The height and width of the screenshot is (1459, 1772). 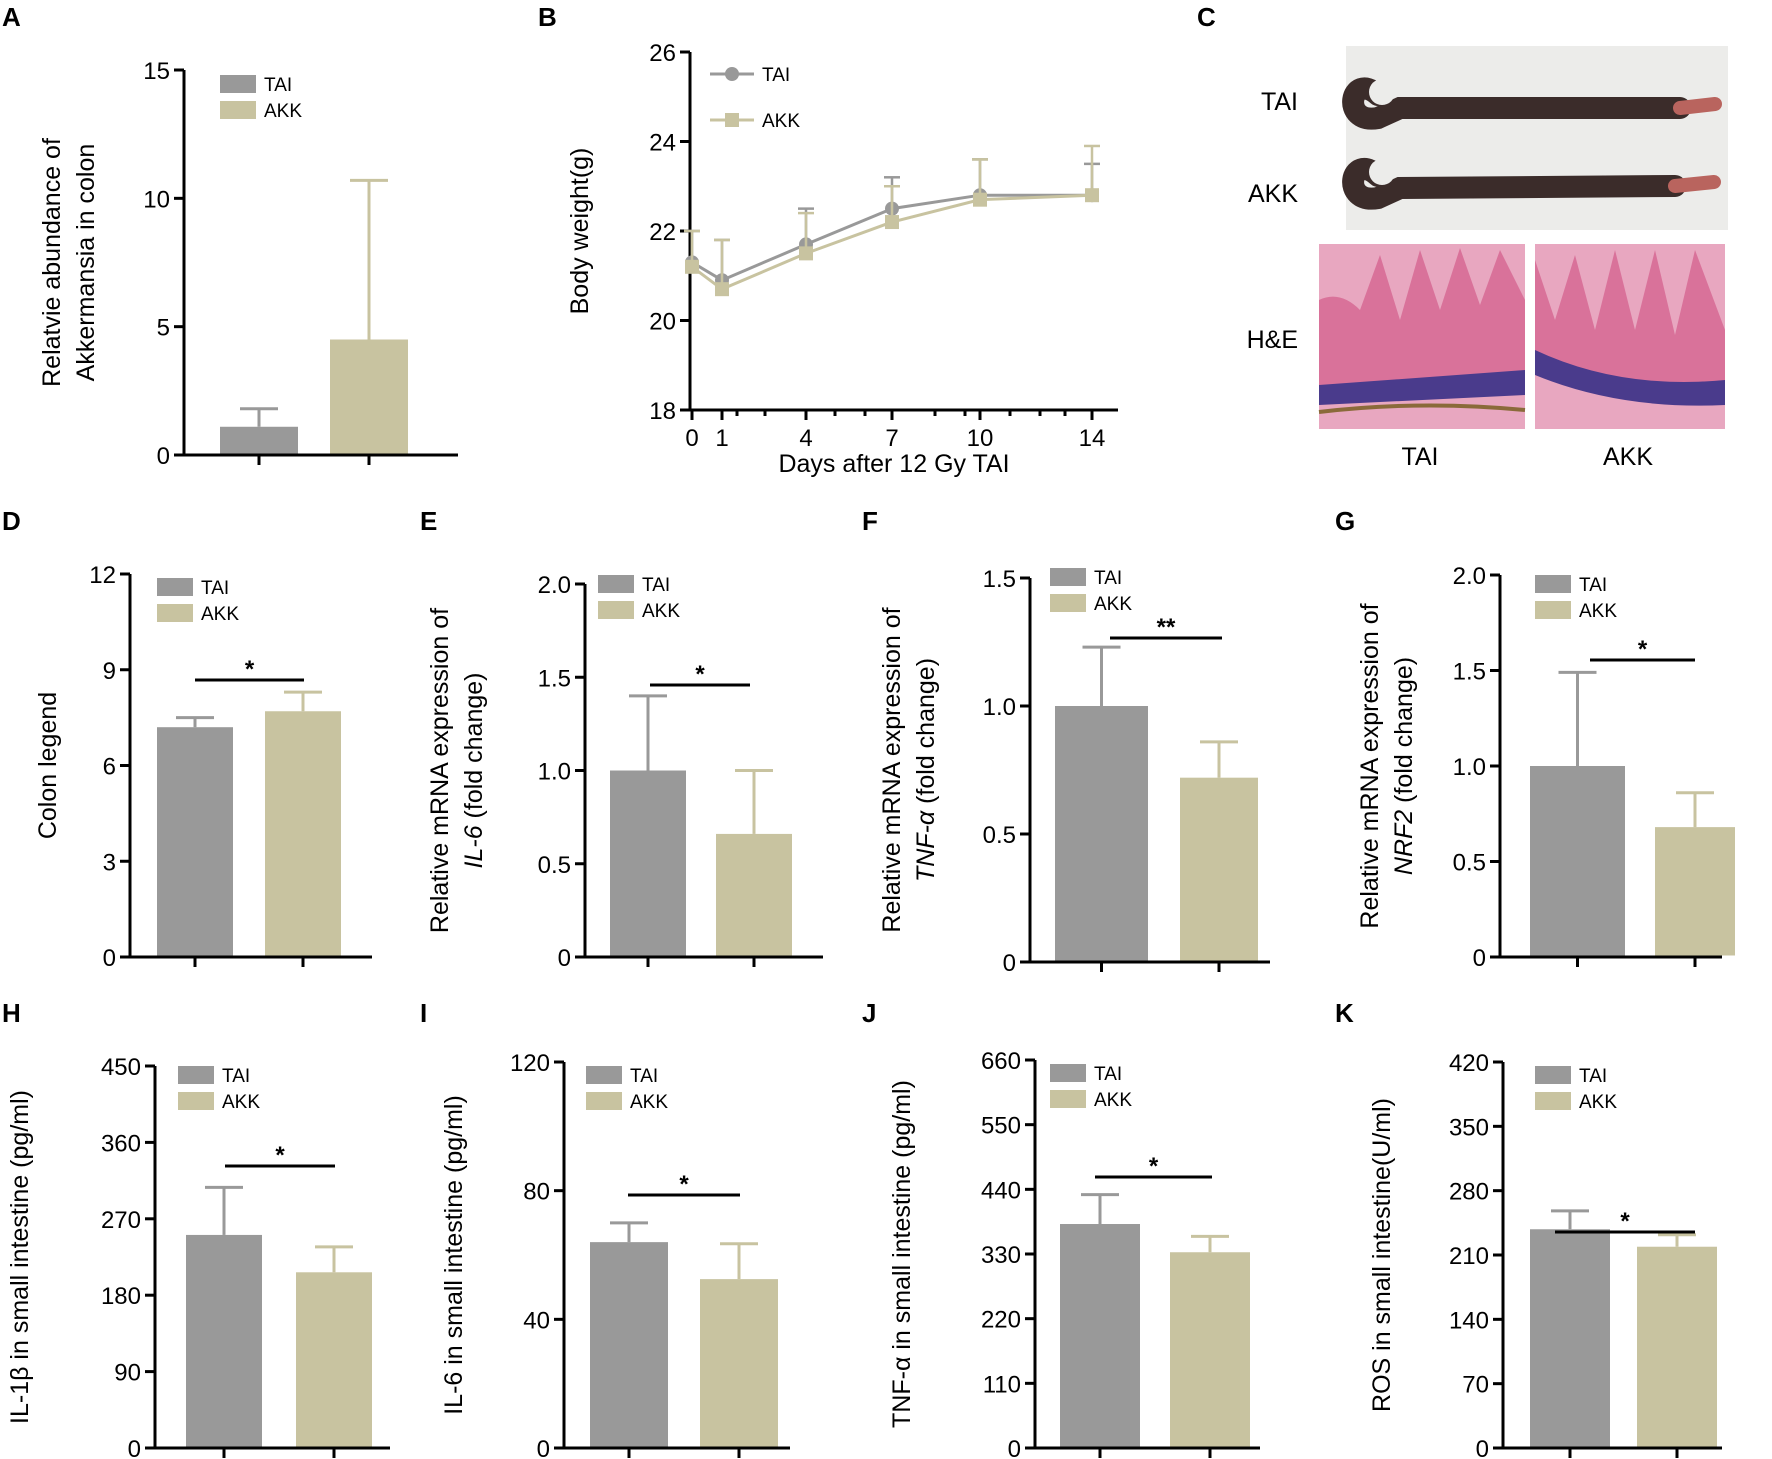 I want to click on y-axis-label-part: IL-6 in small intestine (pg/ml), so click(x=454, y=1255).